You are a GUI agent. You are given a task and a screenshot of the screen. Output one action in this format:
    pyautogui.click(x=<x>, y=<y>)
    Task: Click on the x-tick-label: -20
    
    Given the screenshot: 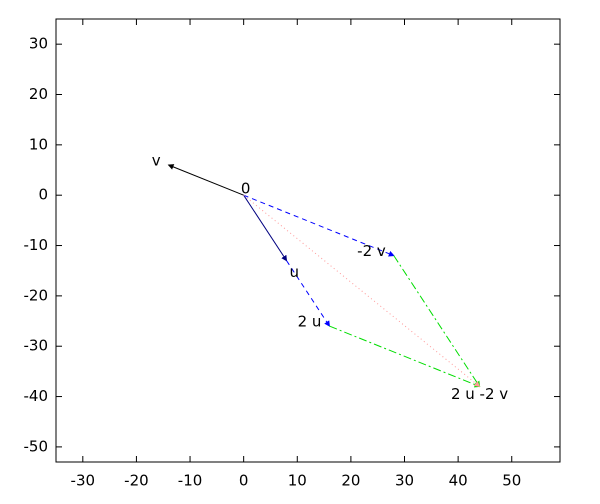 What is the action you would take?
    pyautogui.click(x=136, y=481)
    